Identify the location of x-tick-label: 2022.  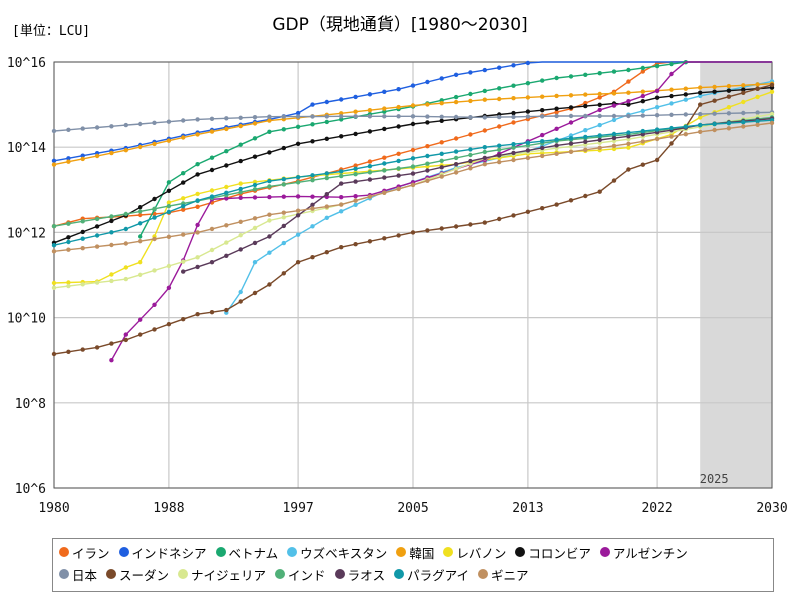
(656, 508).